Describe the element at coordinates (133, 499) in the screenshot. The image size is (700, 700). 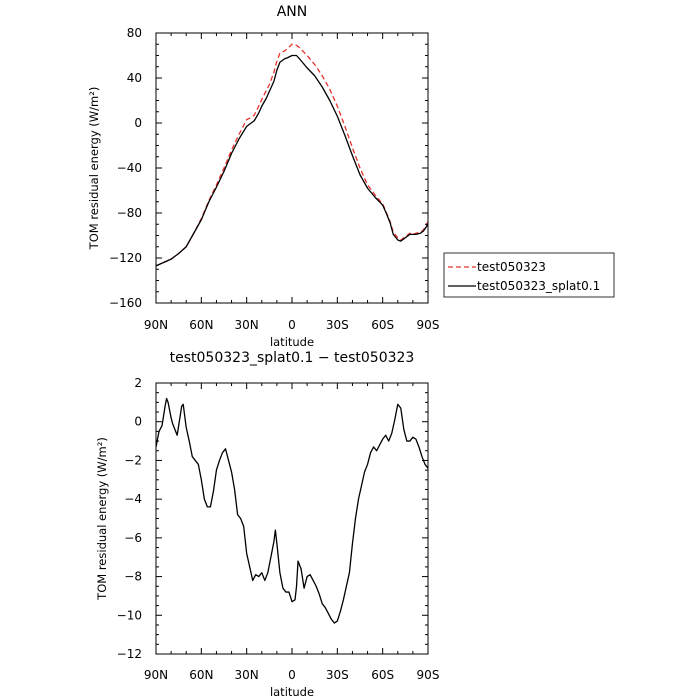
I see `y-tick-label: −4` at that location.